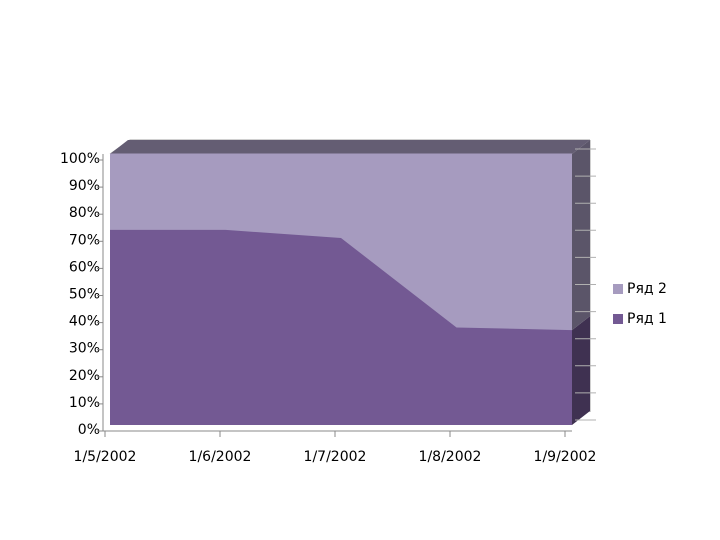 Image resolution: width=720 pixels, height=540 pixels. I want to click on y-tick-label: 90%, so click(84, 186).